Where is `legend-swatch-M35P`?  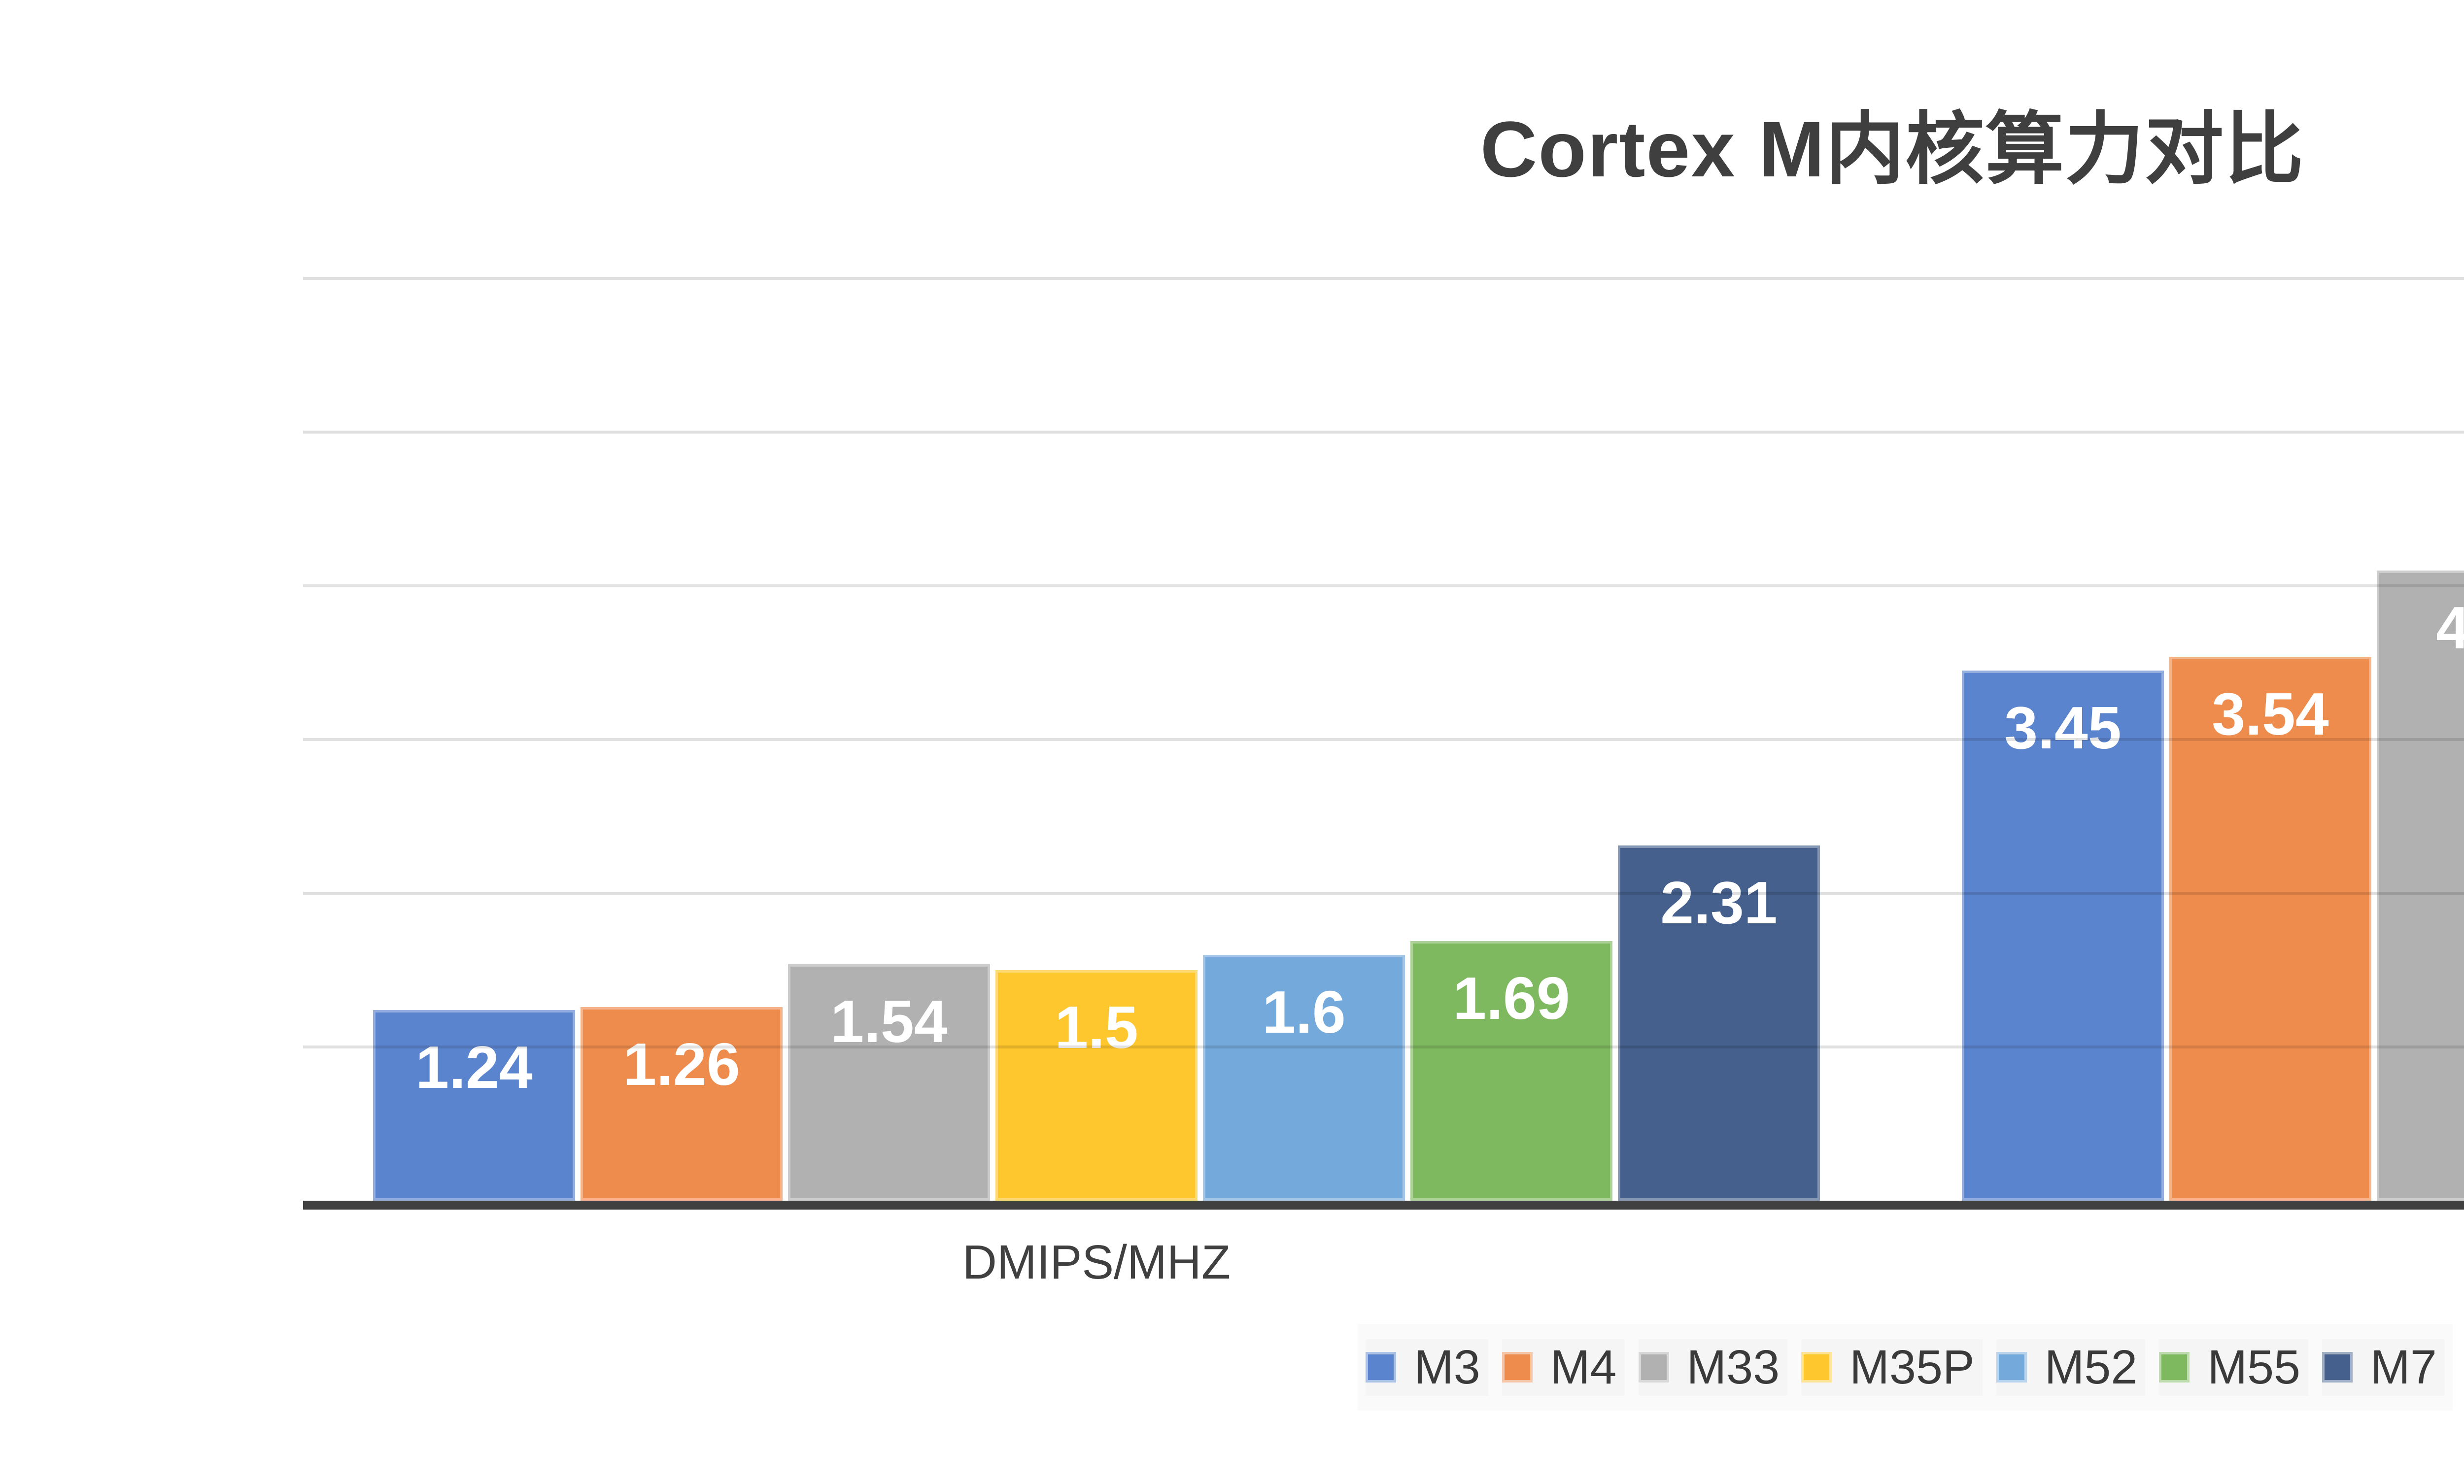
legend-swatch-M35P is located at coordinates (1816, 1367).